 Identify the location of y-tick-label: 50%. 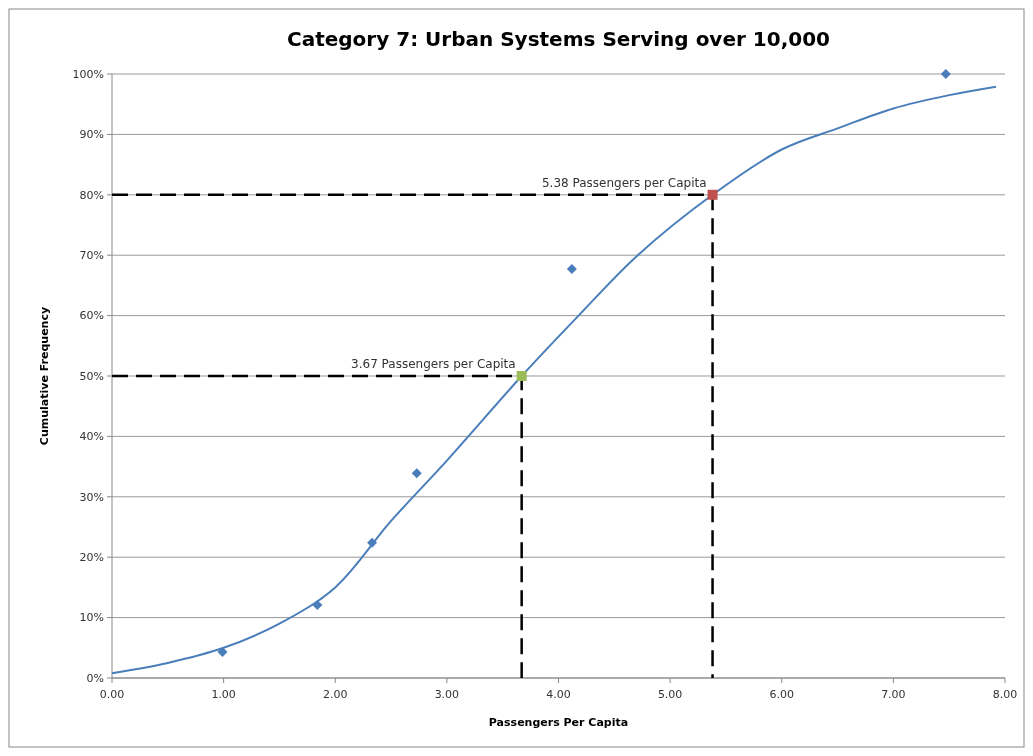
(91, 376).